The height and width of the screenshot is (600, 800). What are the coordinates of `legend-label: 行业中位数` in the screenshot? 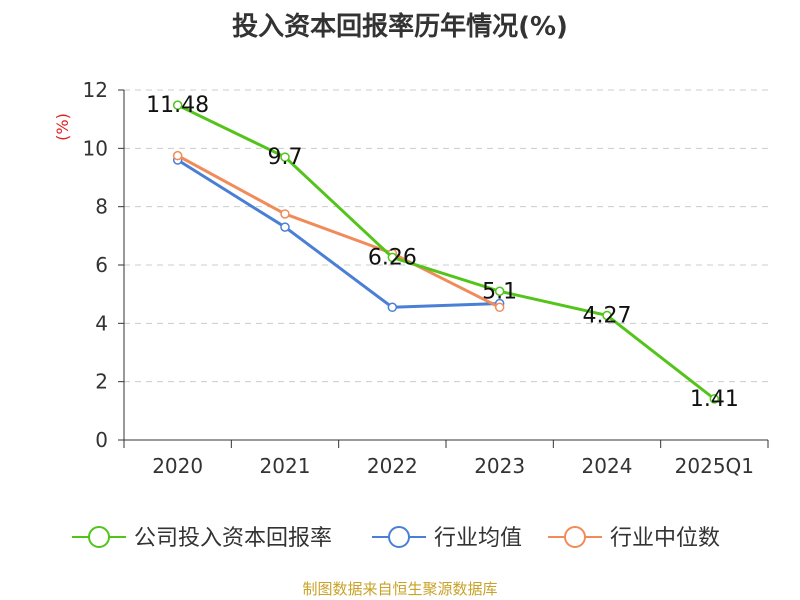 It's located at (665, 538).